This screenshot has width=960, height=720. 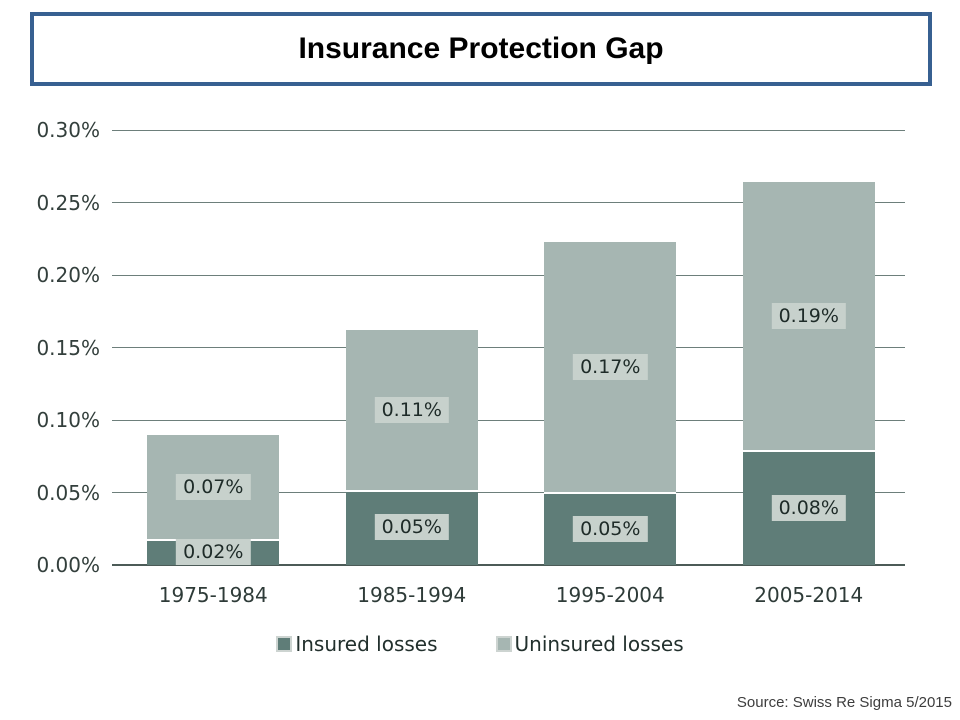 I want to click on y-tick-label: 0.20%, so click(x=68, y=275).